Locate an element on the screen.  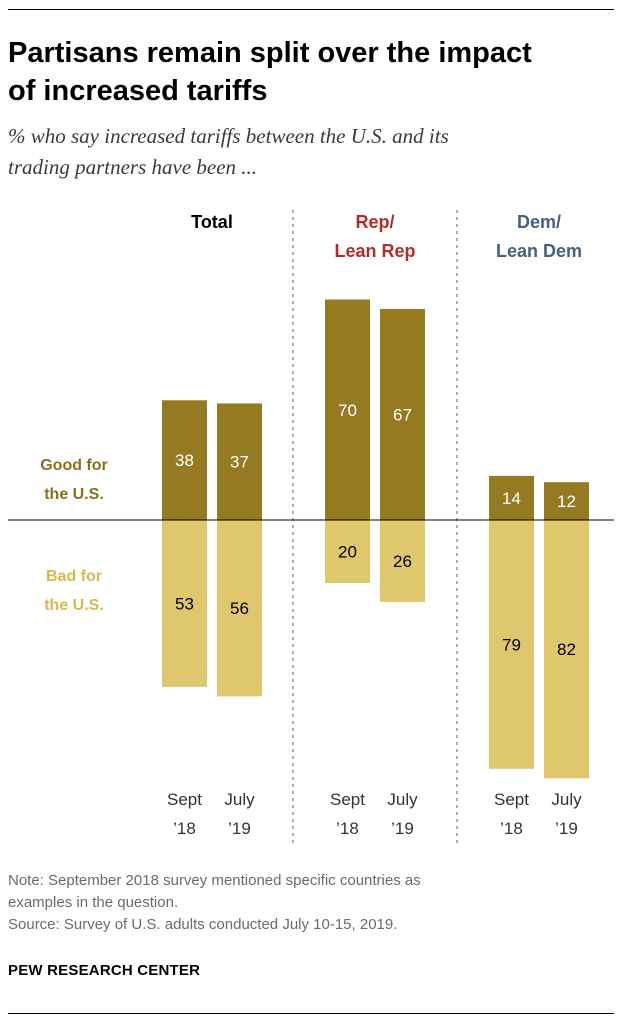
group-label-line: Total is located at coordinates (212, 222).